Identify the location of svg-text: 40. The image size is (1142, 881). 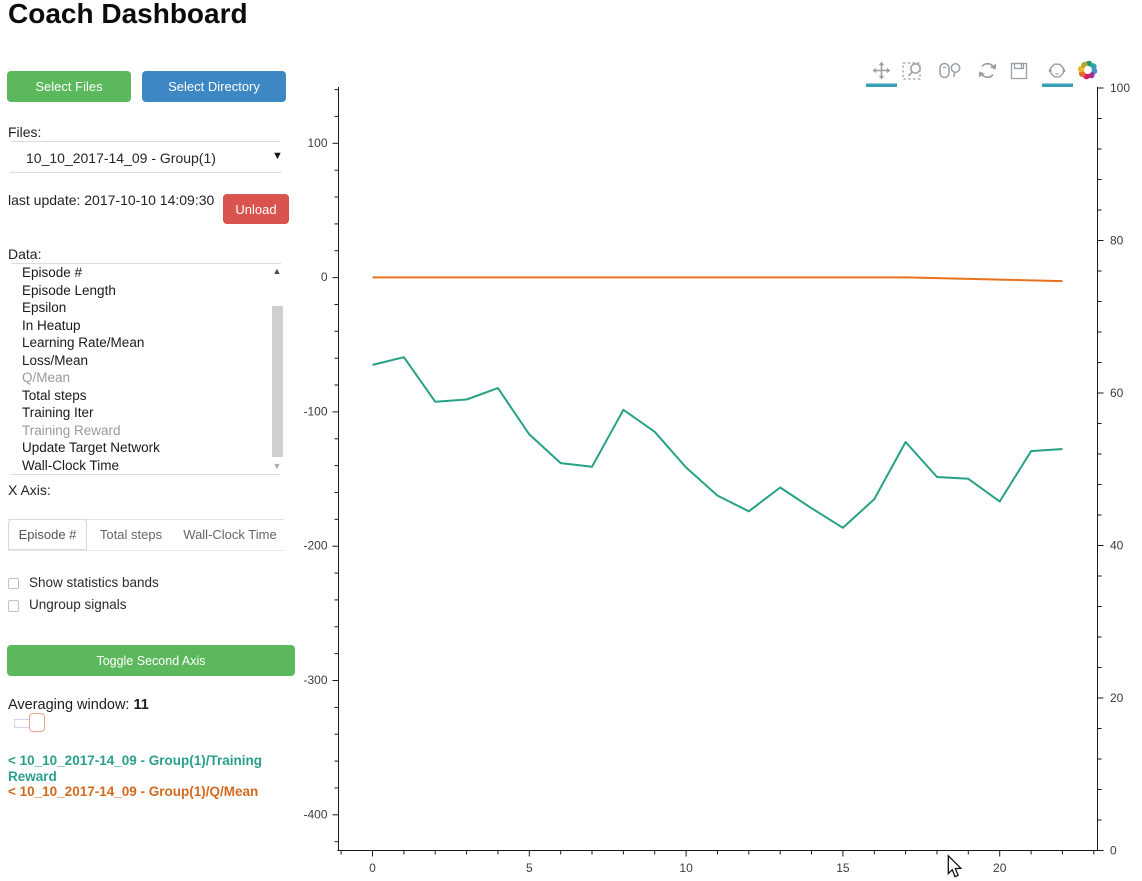
(1117, 546).